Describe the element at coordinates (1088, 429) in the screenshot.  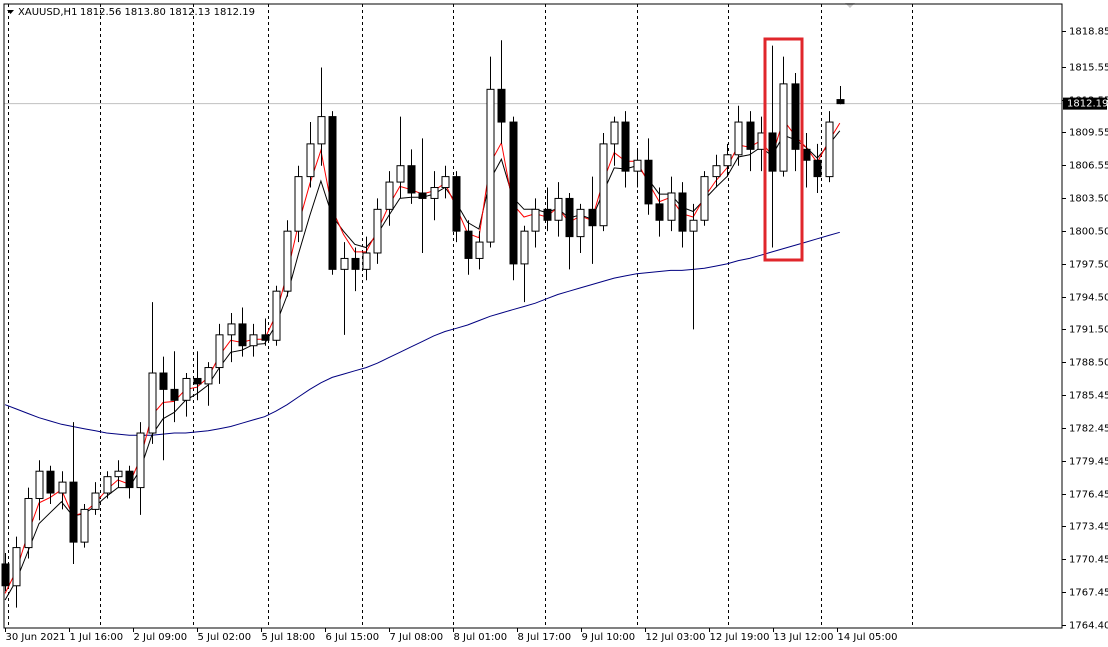
I see `y-tick-label: 1782.45` at that location.